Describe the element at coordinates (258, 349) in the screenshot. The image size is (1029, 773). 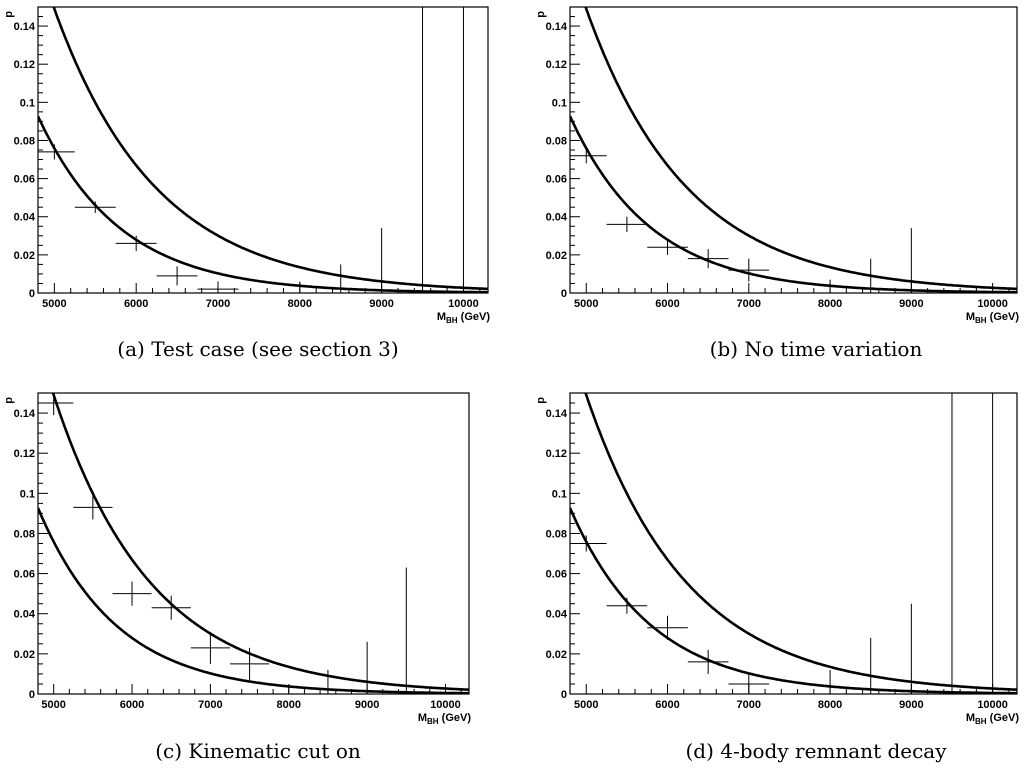
I see `caption-a: (a) Test case (see section 3)` at that location.